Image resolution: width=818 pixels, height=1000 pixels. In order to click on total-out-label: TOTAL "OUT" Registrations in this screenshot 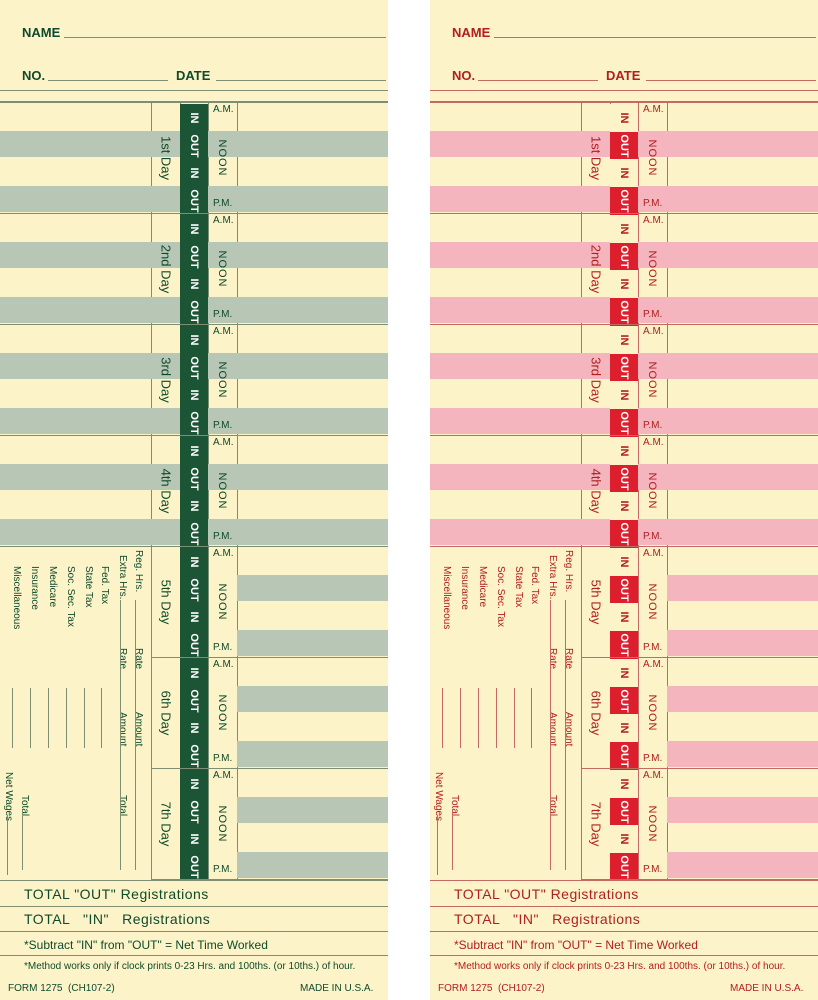, I will do `click(116, 894)`.